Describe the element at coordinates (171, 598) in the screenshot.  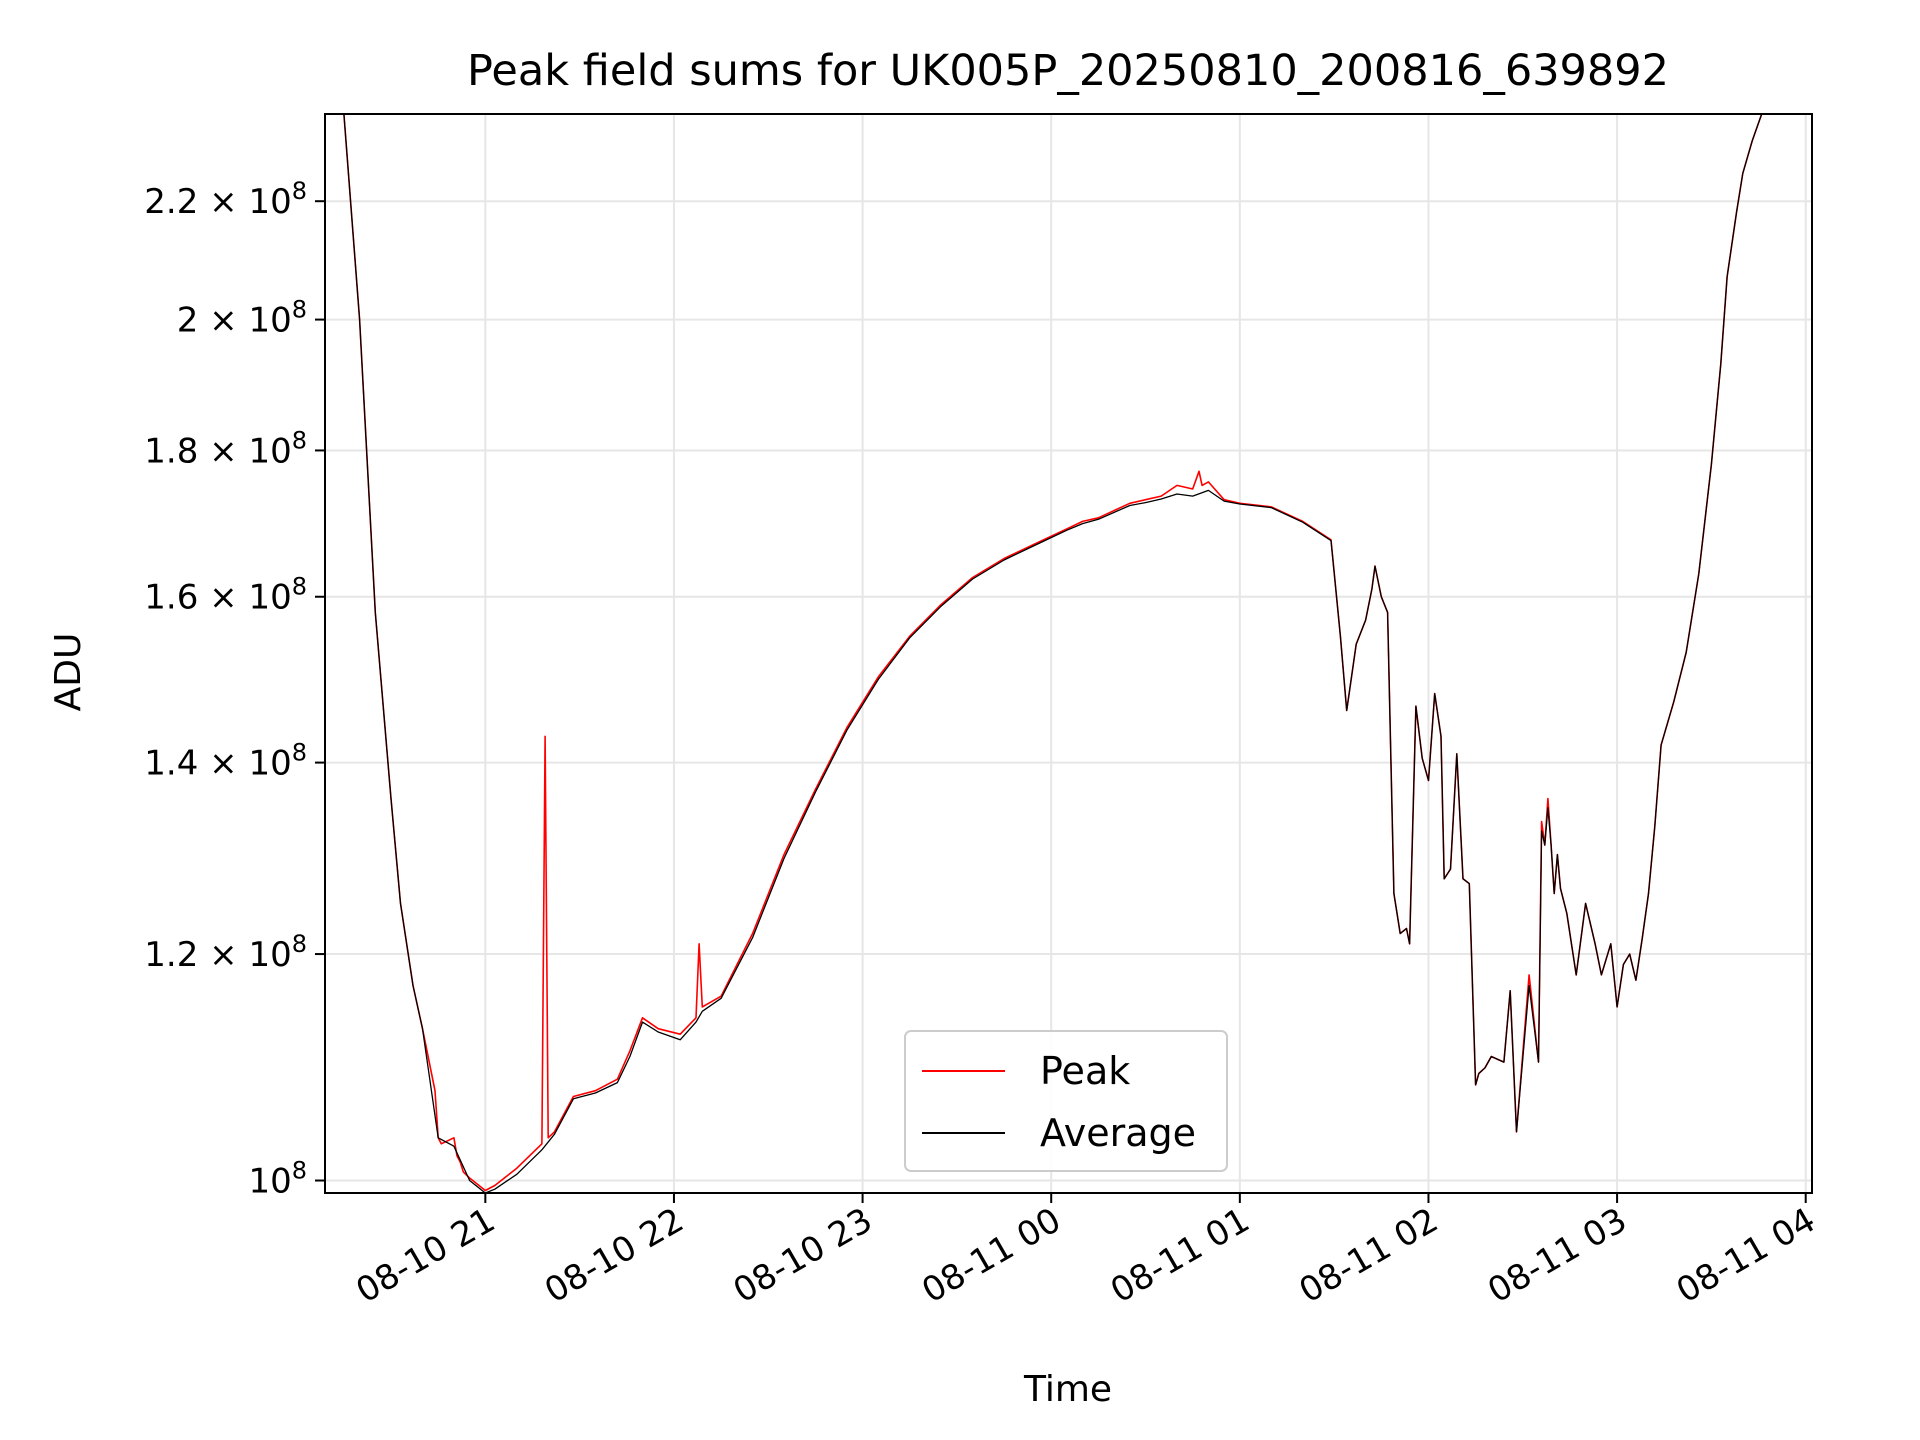
I see `y-tick-mantissa: 1.6` at that location.